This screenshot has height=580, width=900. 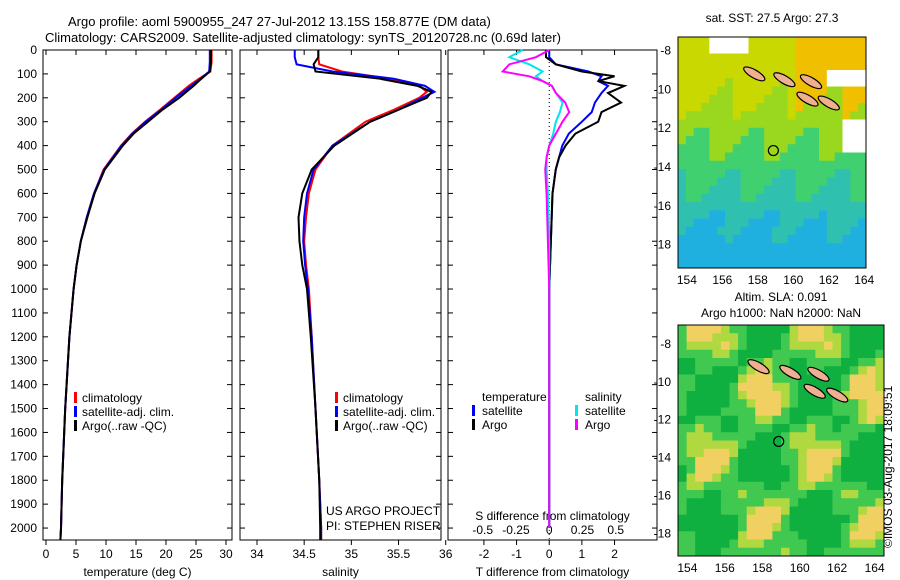 I want to click on y-tick-label: 800, so click(x=27, y=241).